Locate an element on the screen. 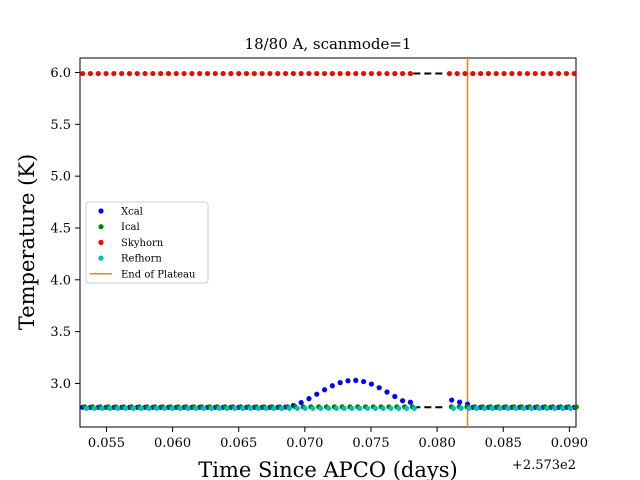  legend-marker-skyhorn is located at coordinates (101, 242).